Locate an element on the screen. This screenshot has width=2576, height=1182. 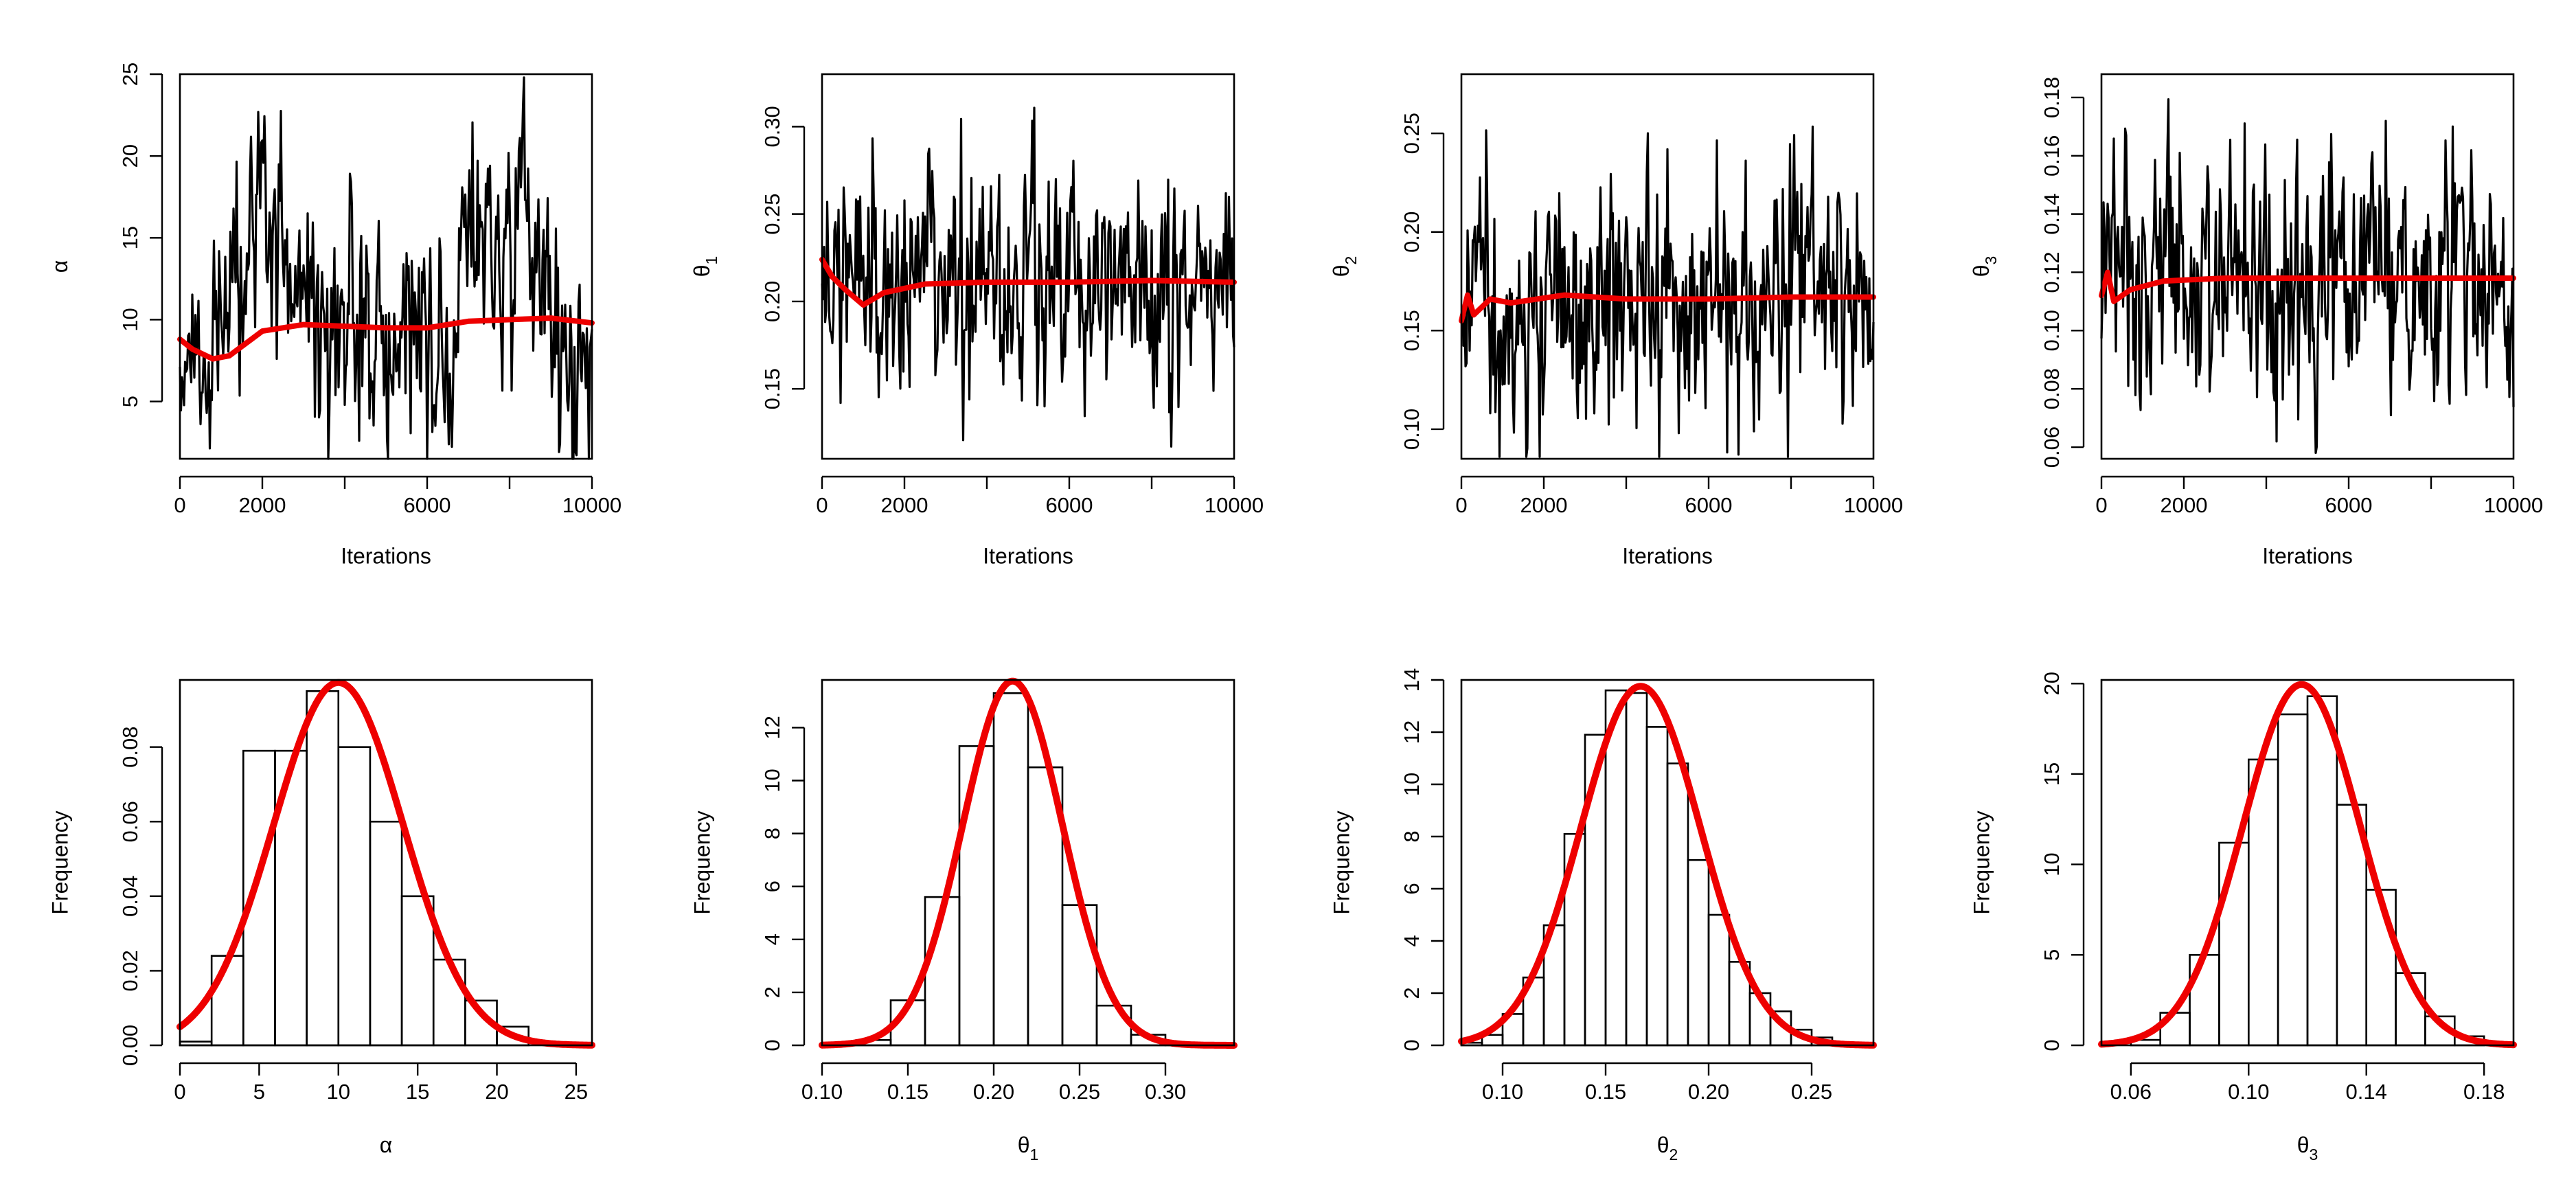
x-tick-label: 0.06 is located at coordinates (2131, 1092).